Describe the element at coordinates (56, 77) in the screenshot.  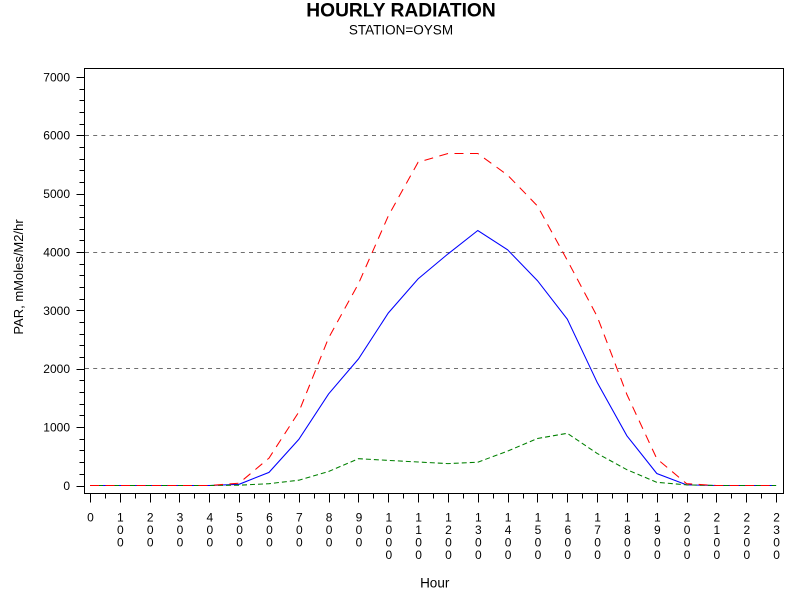
I see `svg-text: 7000` at that location.